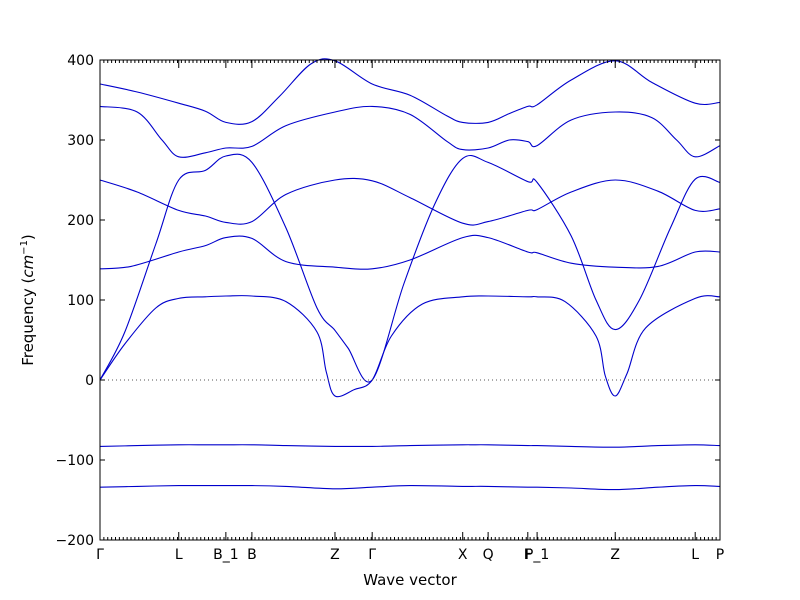 This screenshot has width=800, height=600. What do you see at coordinates (75, 541) in the screenshot?
I see `y-tick-label: −200` at bounding box center [75, 541].